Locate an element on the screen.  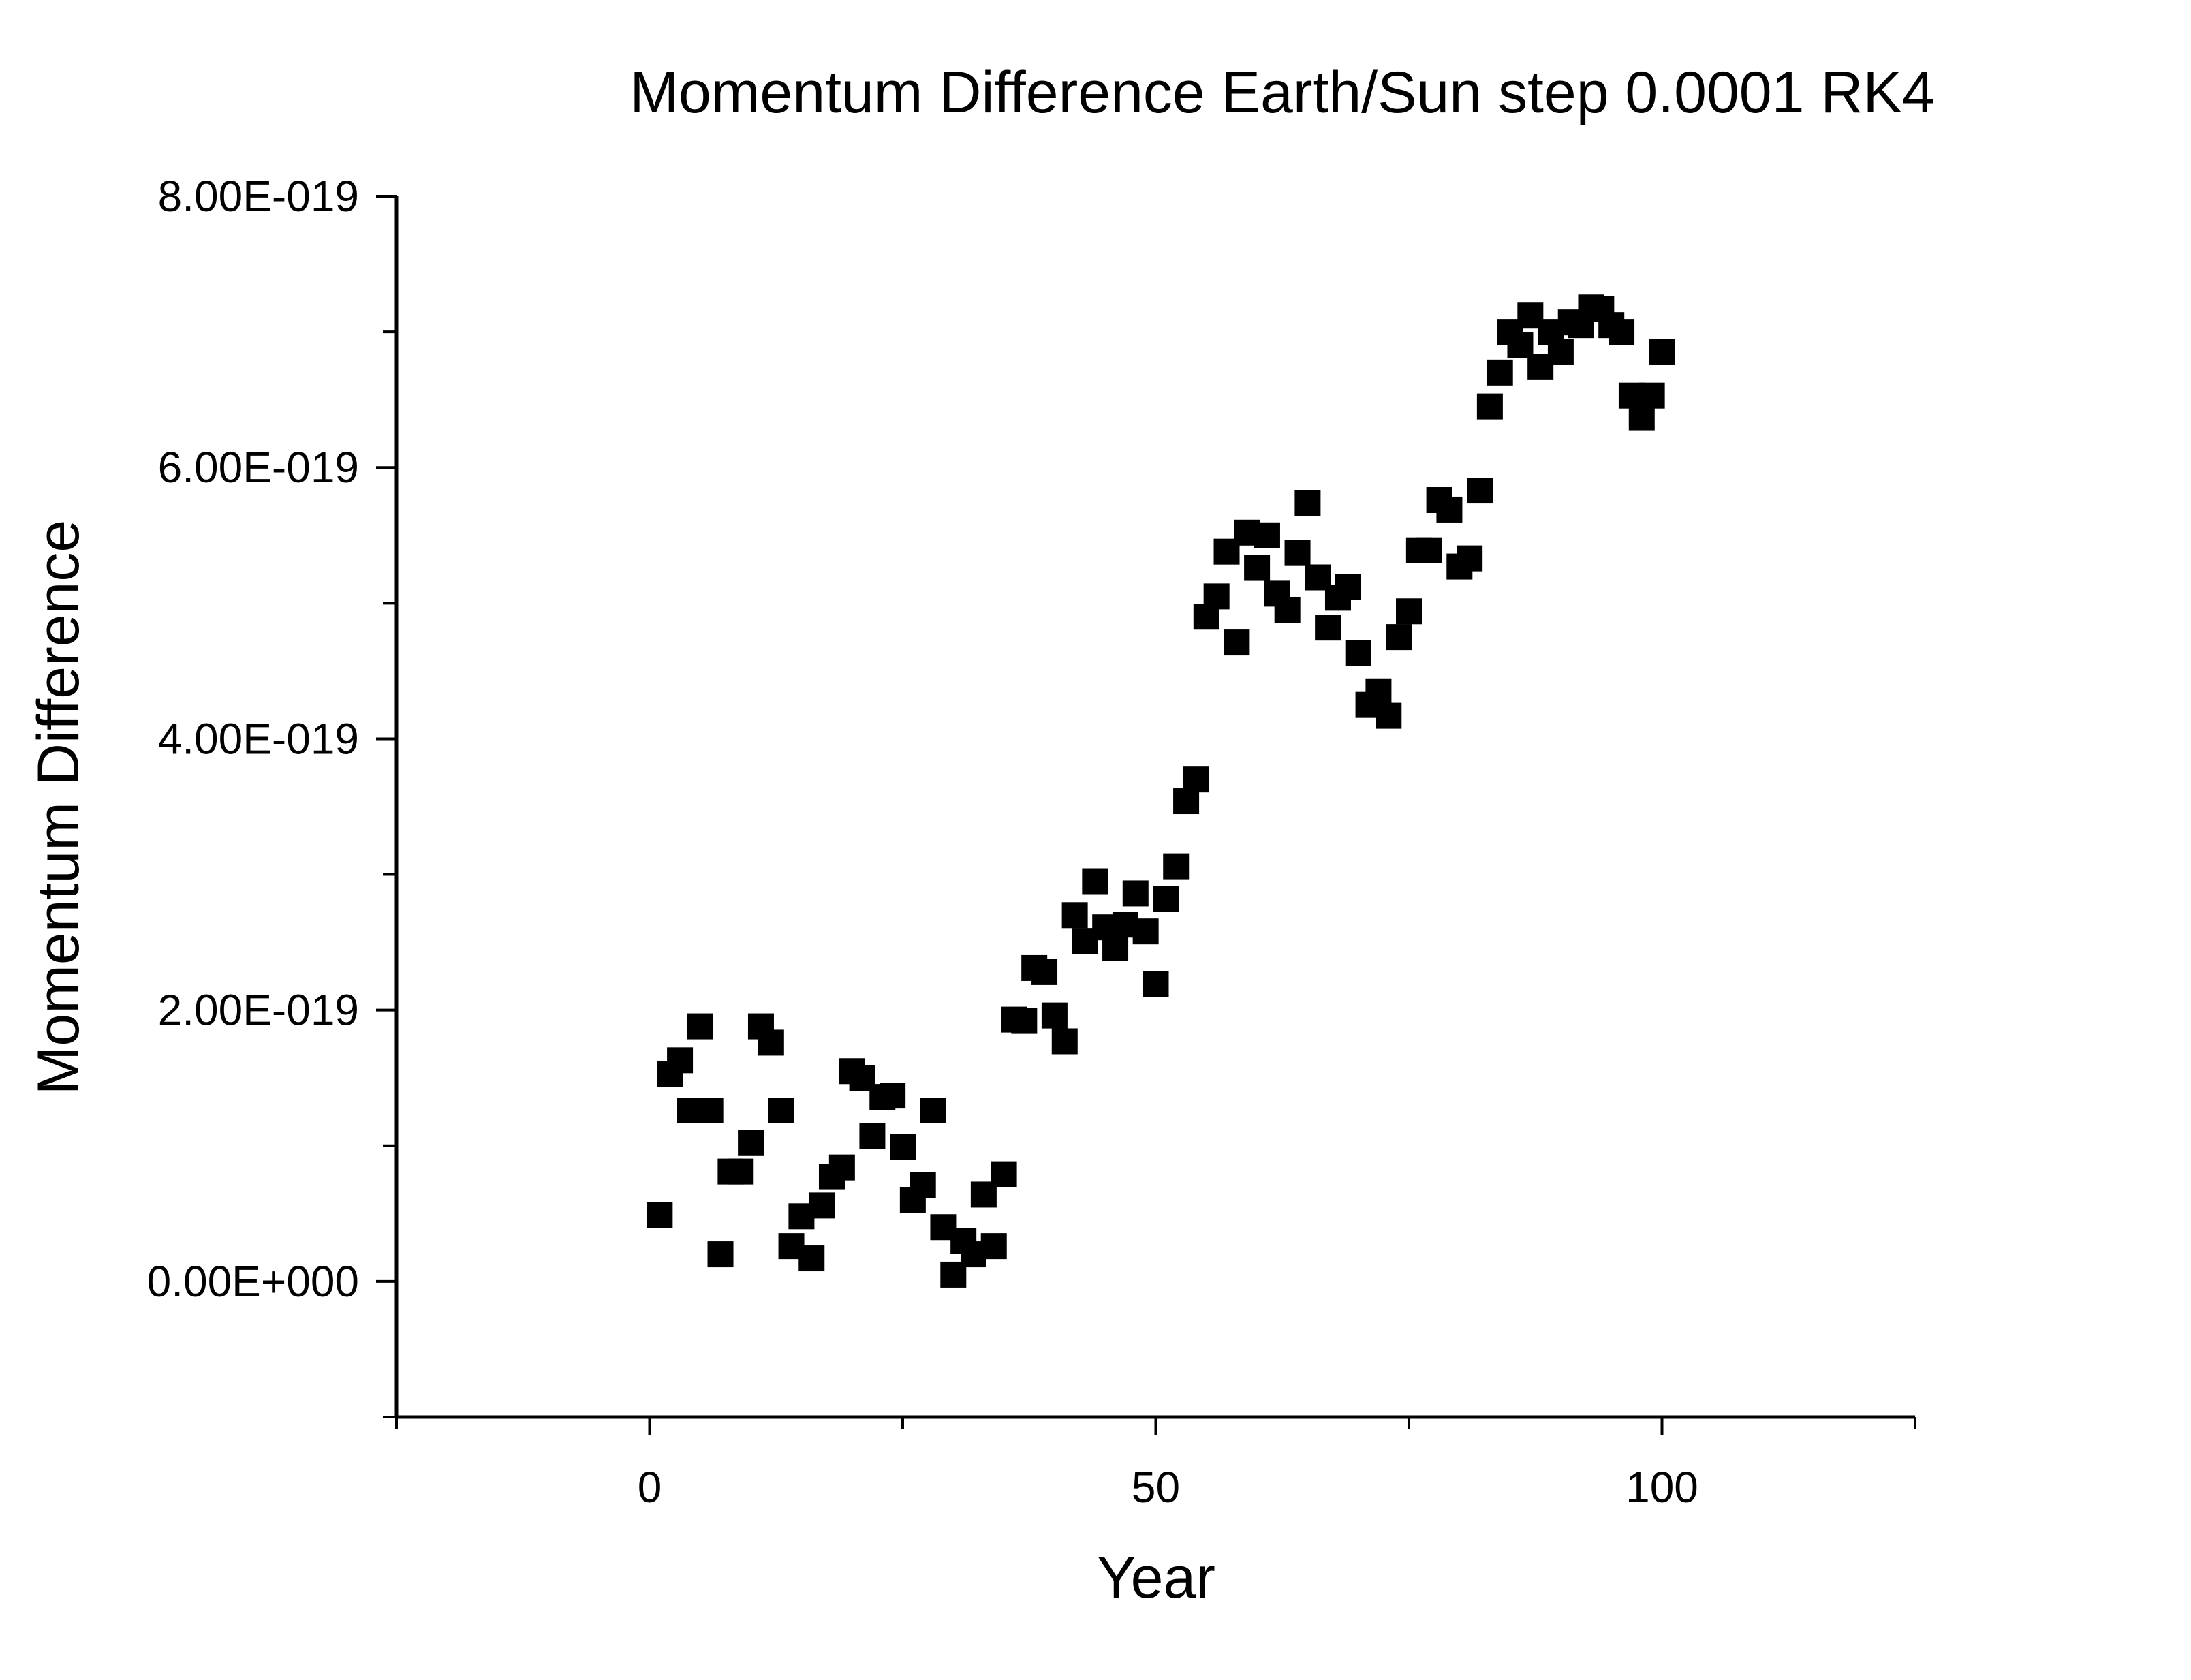
y-tick-label: 8.00E-019 is located at coordinates (258, 196).